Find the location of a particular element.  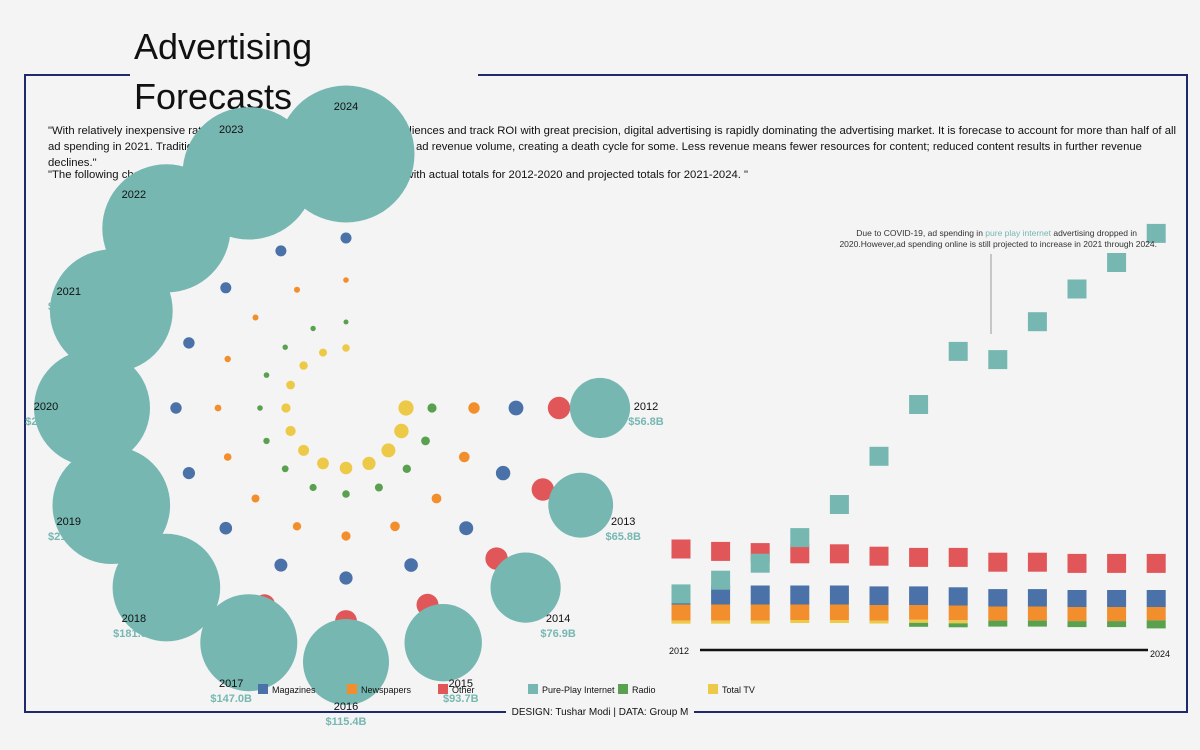

square-magazines-2016 is located at coordinates (839, 595).